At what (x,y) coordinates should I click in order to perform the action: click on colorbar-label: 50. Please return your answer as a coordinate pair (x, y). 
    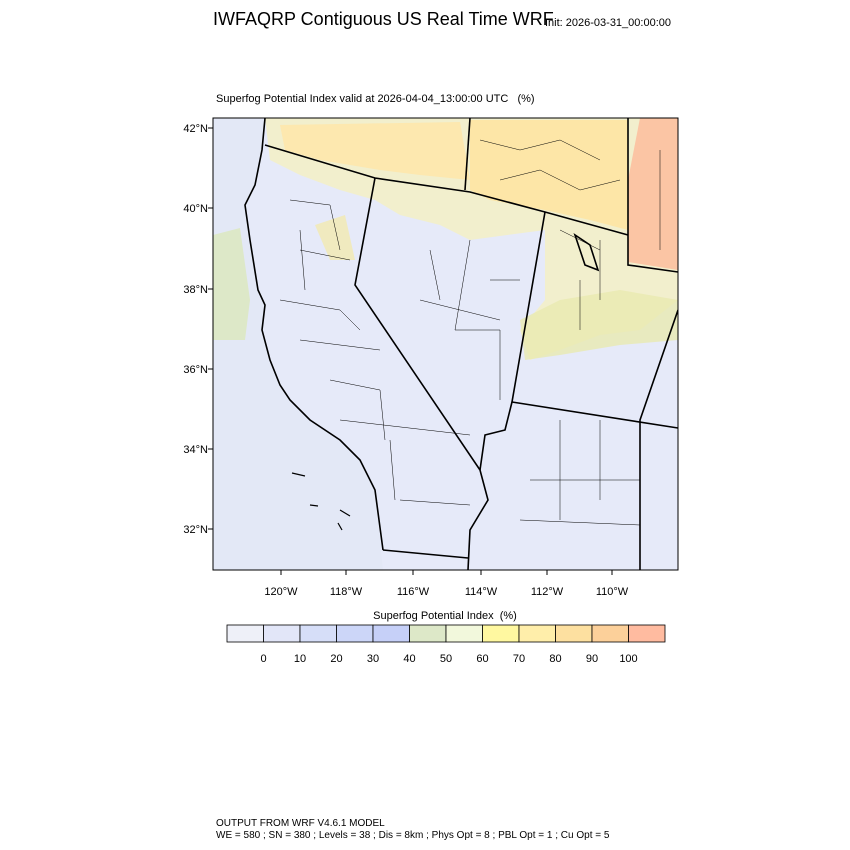
    Looking at the image, I should click on (446, 659).